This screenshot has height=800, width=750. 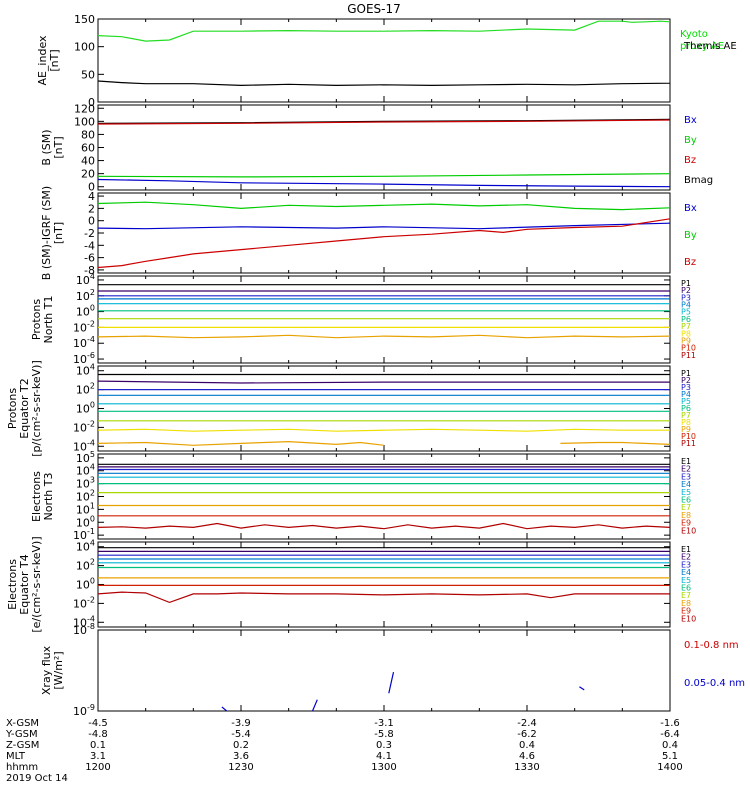 I want to click on y-tick-label: -8, so click(x=89, y=270).